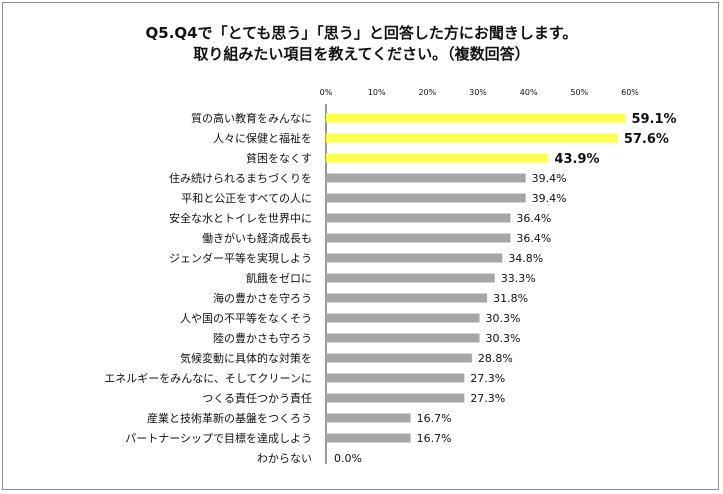 The image size is (723, 494). What do you see at coordinates (262, 338) in the screenshot?
I see `category-label: 陸の豊かさも守ろう` at bounding box center [262, 338].